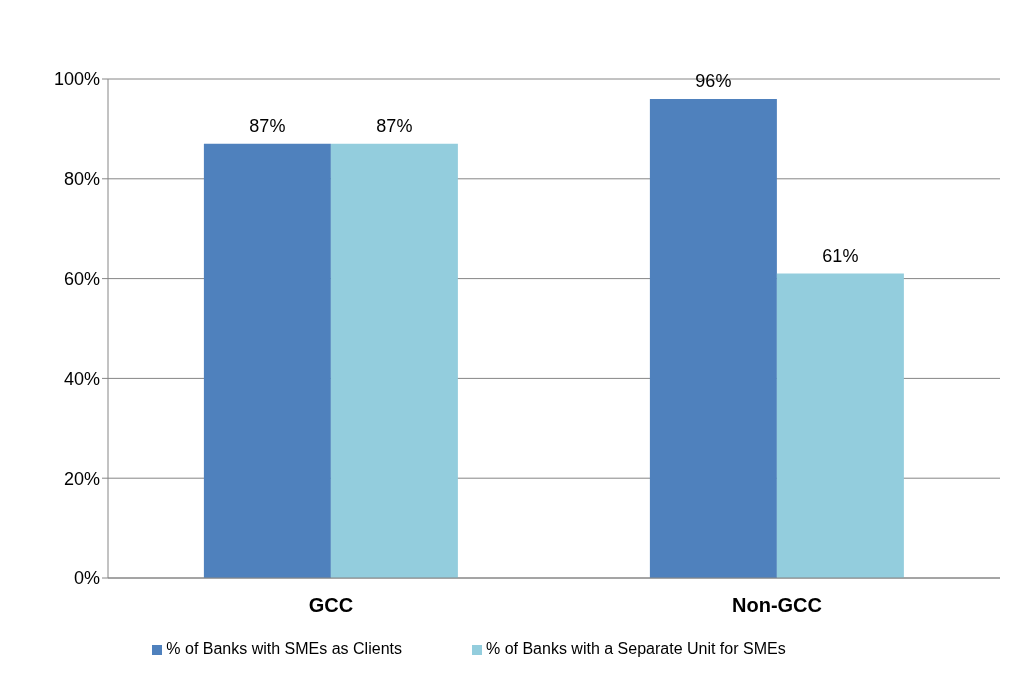  I want to click on data-label: 61%, so click(840, 255).